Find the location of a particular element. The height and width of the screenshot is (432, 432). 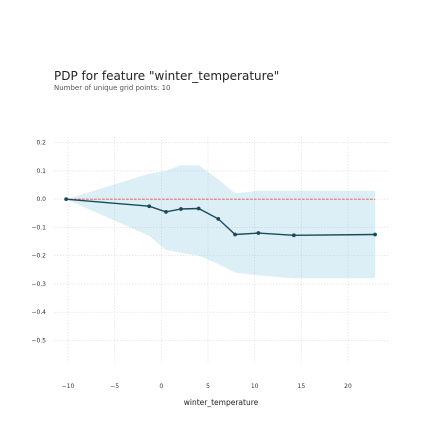

x-tick-label: −5 is located at coordinates (114, 386).